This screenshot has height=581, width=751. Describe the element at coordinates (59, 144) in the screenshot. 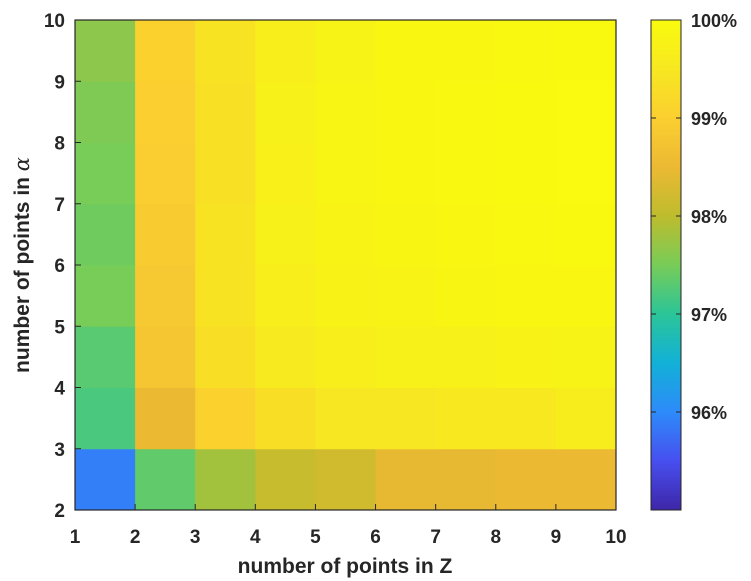

I see `y-tick-label: 8` at that location.